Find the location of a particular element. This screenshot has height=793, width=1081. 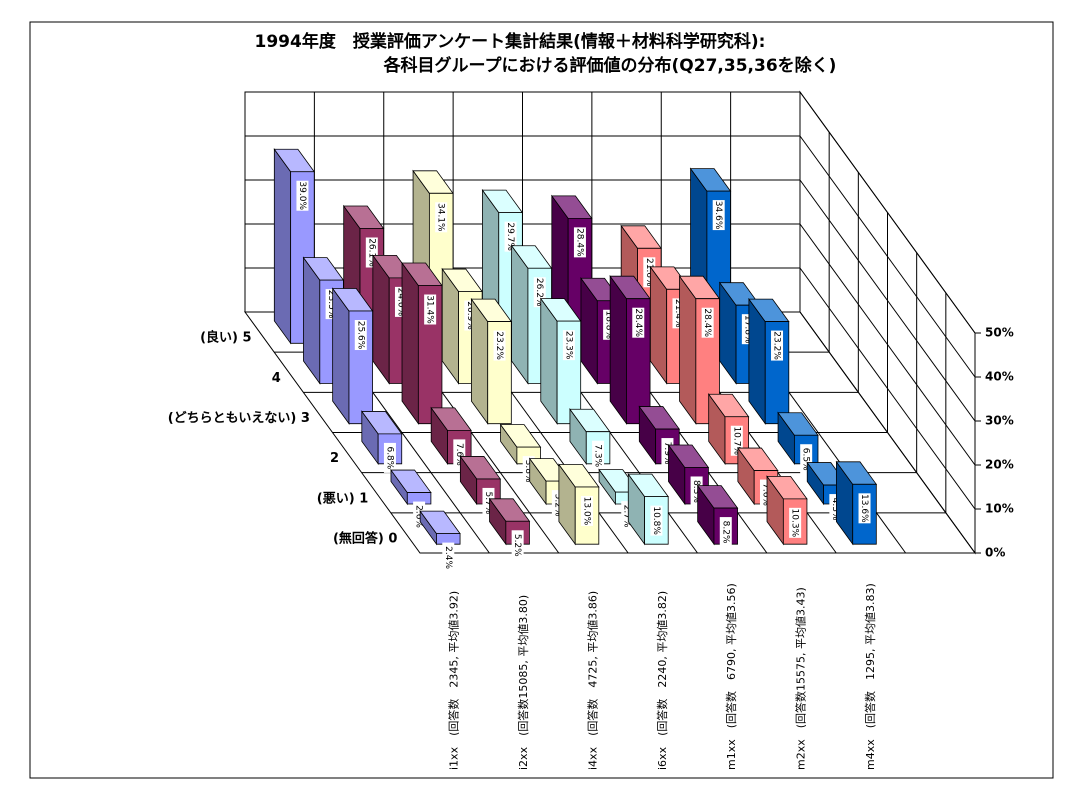

value-label: 8.2% is located at coordinates (725, 532).